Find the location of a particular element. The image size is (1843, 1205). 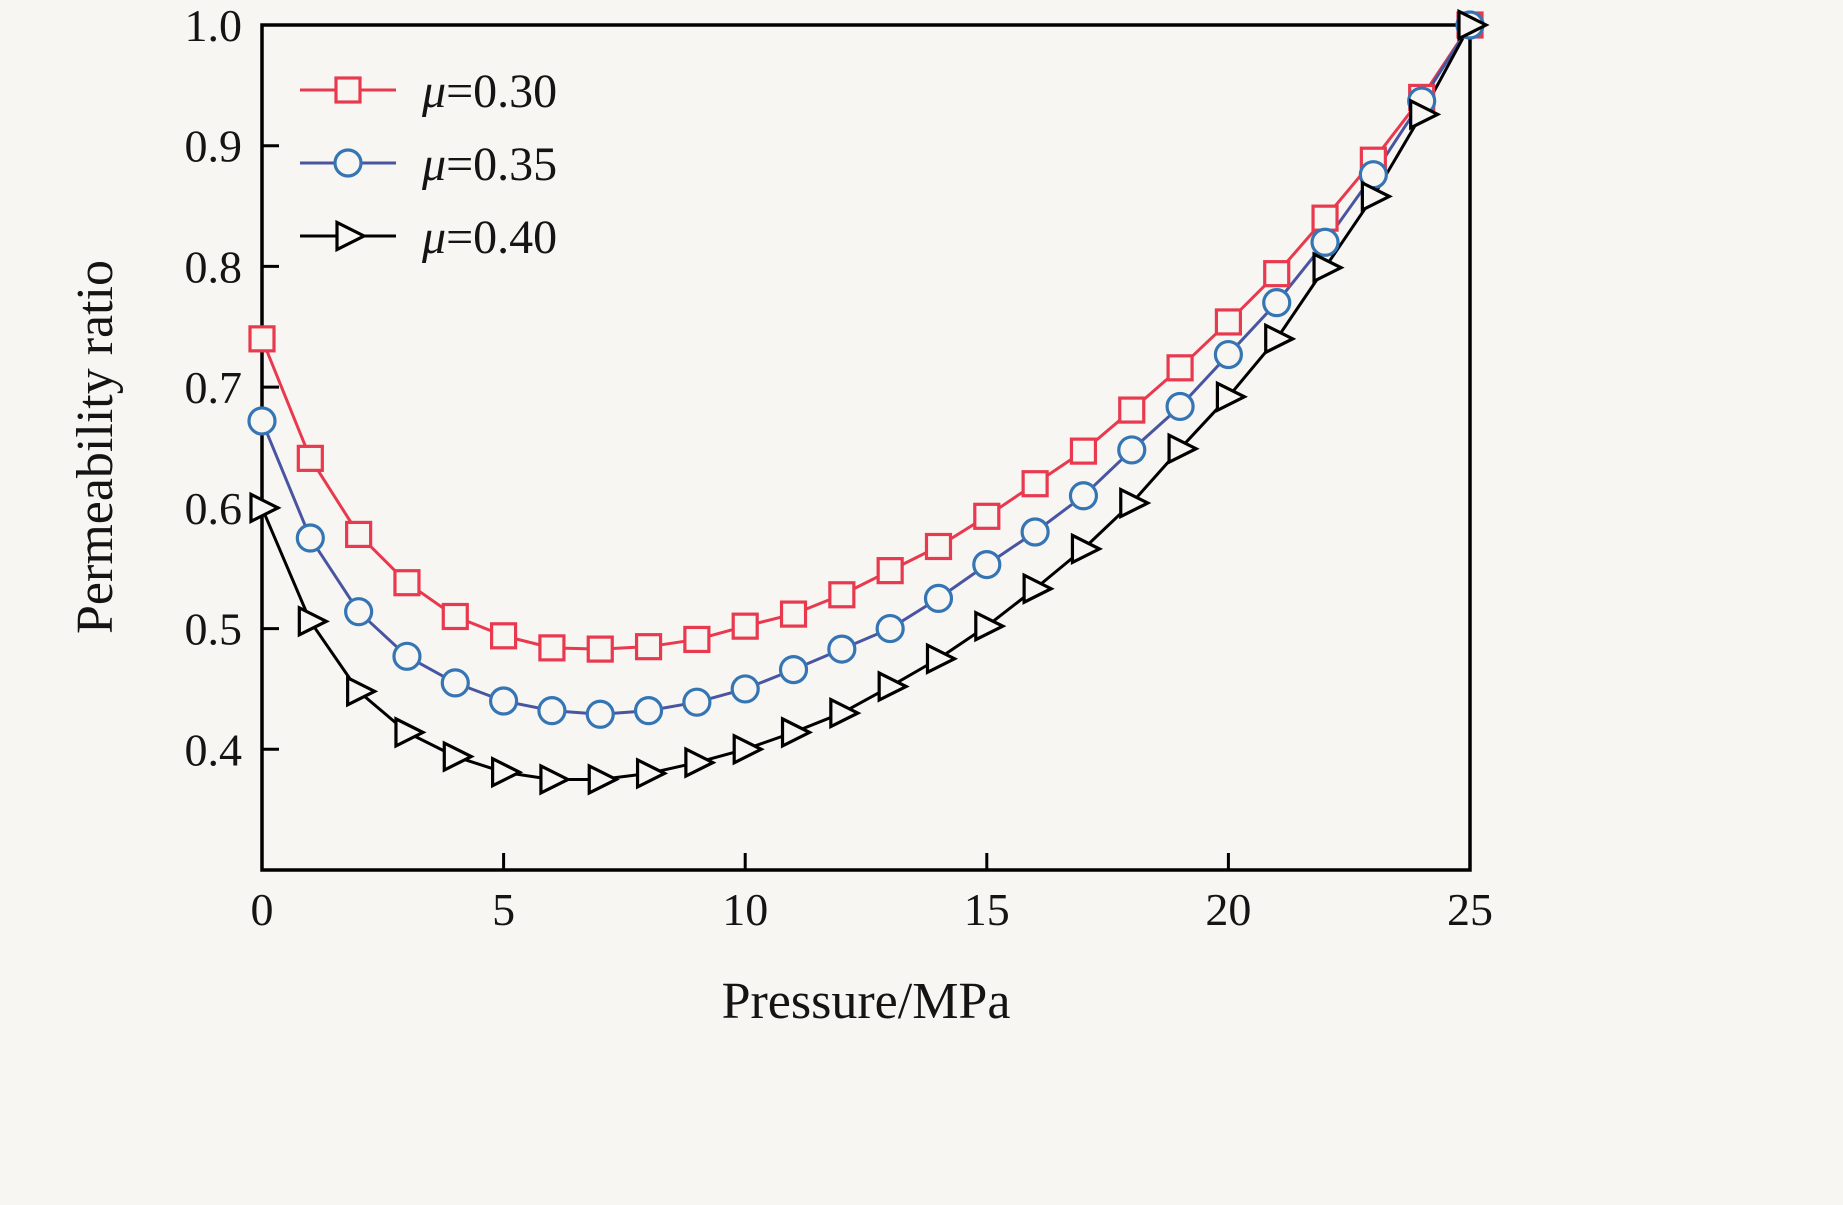

legend-label-mu-0.35: μ=0.35 is located at coordinates (489, 164).